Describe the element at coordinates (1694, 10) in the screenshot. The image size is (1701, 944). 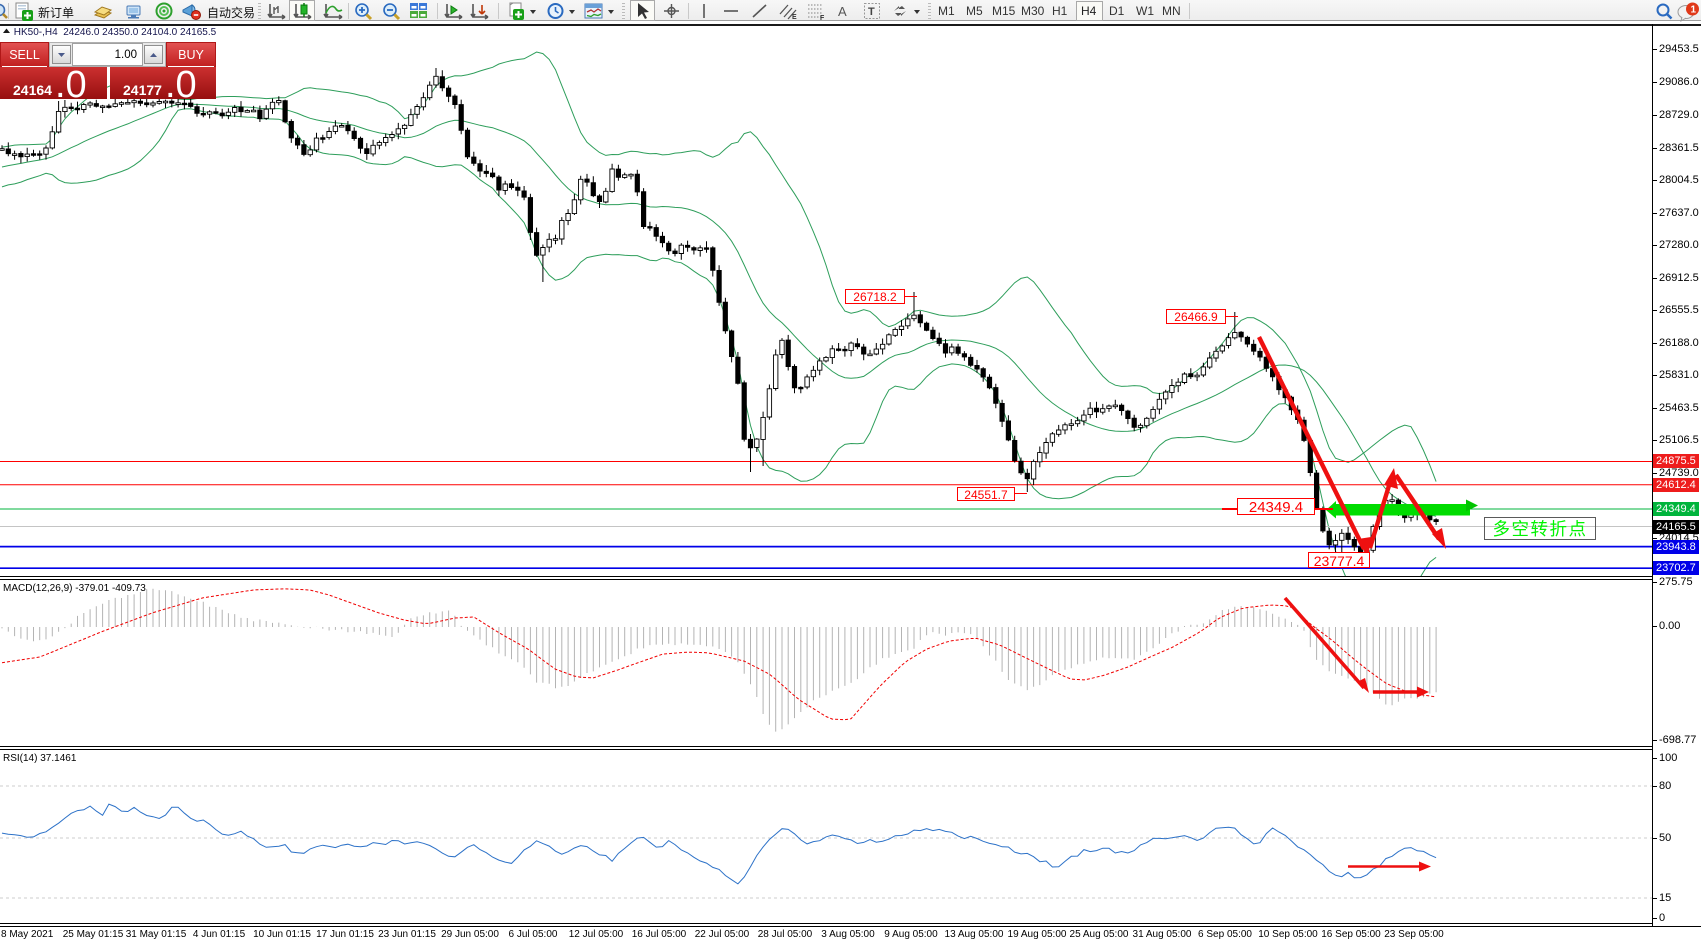
I see `svg-text: 1` at that location.